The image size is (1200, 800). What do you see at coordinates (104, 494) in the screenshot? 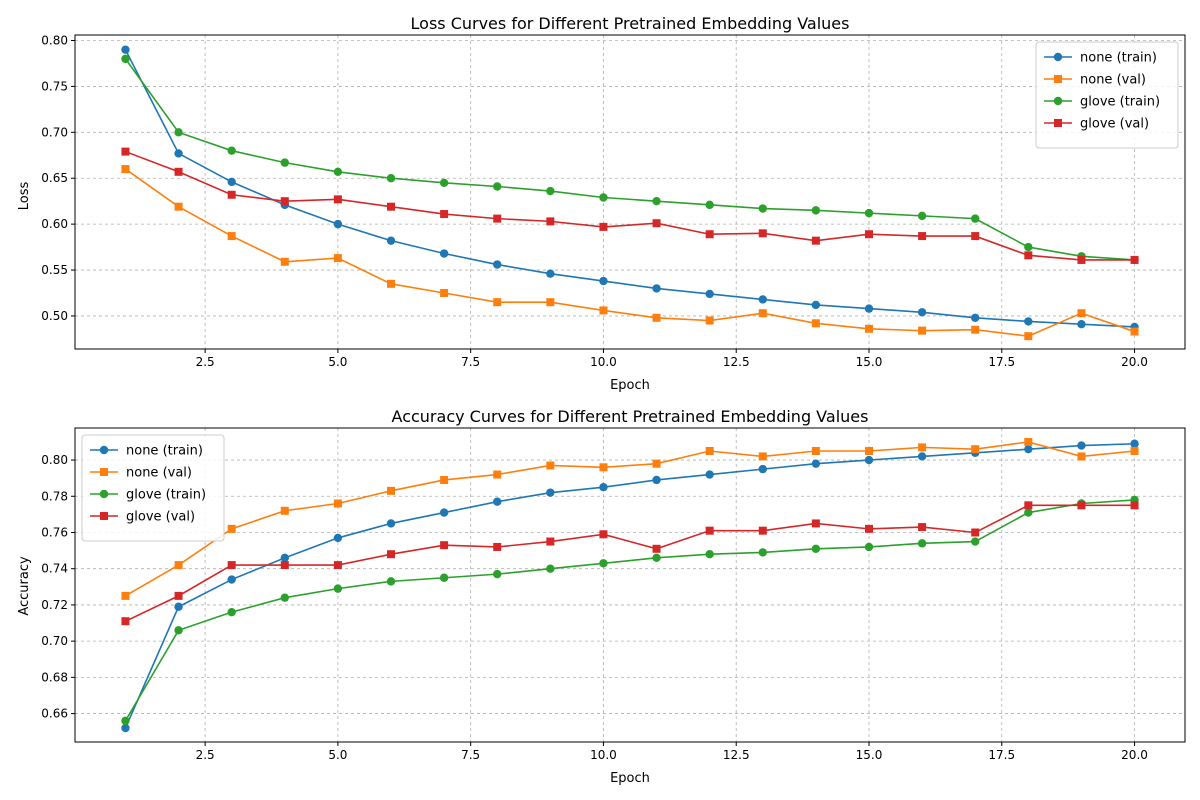
I see `accuracy-legend-marker-glove-train` at bounding box center [104, 494].